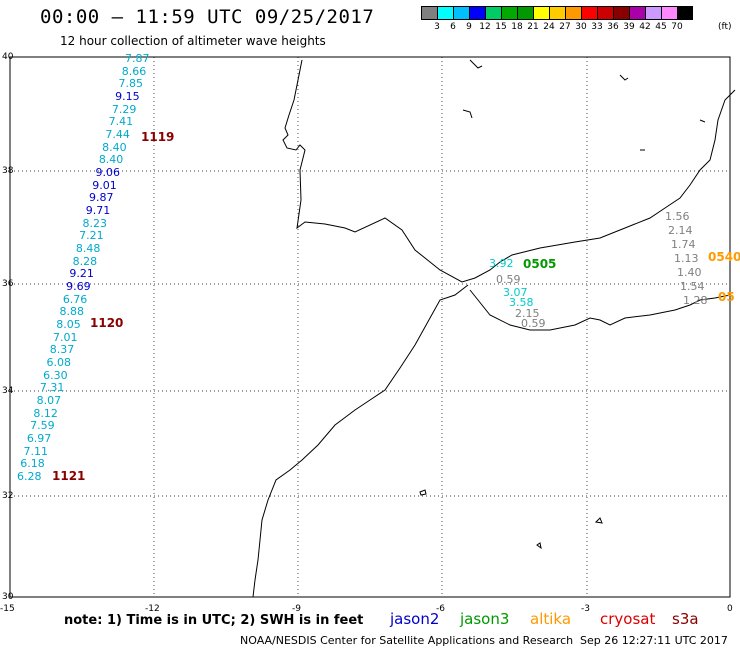 The image size is (740, 650). Describe the element at coordinates (124, 109) in the screenshot. I see `wave-height-label: 7.29` at that location.